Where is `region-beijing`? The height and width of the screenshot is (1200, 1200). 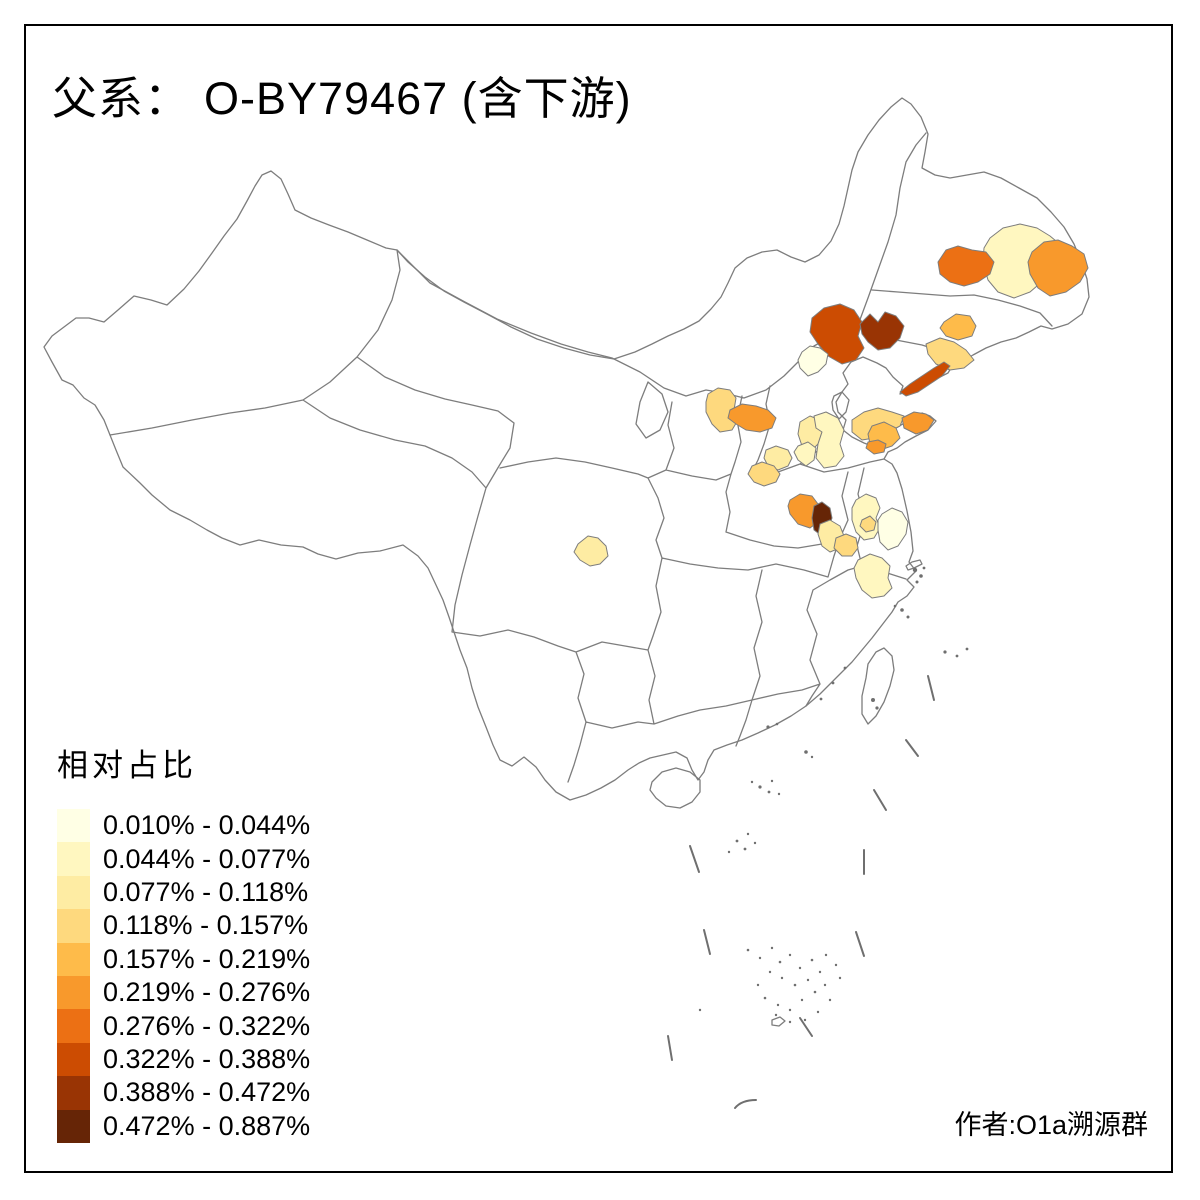
region-beijing is located at coordinates (813, 361).